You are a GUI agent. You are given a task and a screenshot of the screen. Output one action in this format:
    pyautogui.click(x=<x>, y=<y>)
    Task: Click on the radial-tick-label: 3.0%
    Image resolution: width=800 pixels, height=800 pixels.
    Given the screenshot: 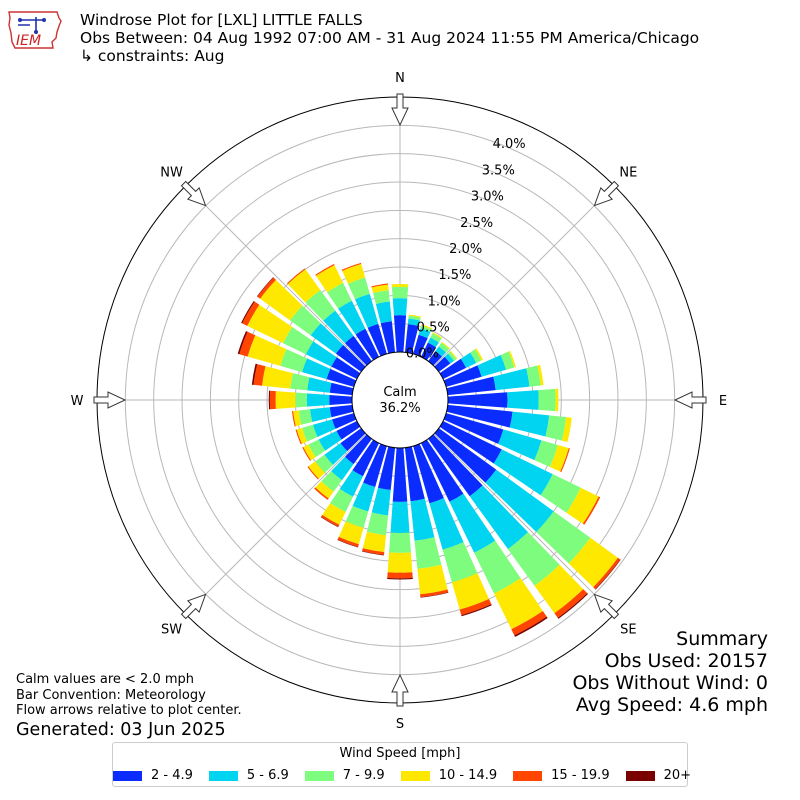 What is the action you would take?
    pyautogui.click(x=487, y=197)
    